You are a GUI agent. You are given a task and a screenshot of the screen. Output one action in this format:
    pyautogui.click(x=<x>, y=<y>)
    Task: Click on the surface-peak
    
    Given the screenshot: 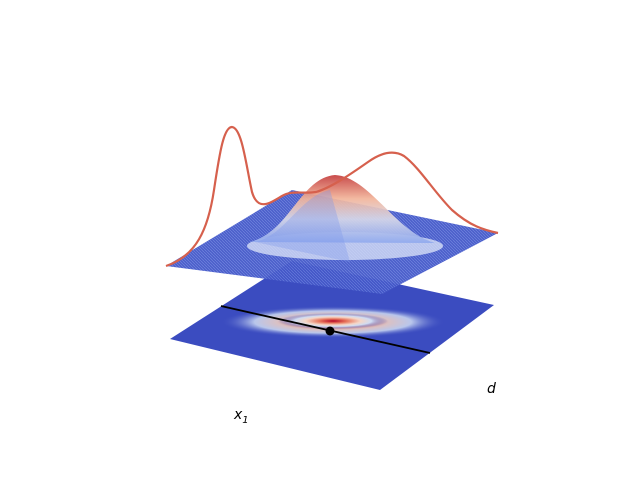 What is the action you would take?
    pyautogui.click(x=342, y=209)
    